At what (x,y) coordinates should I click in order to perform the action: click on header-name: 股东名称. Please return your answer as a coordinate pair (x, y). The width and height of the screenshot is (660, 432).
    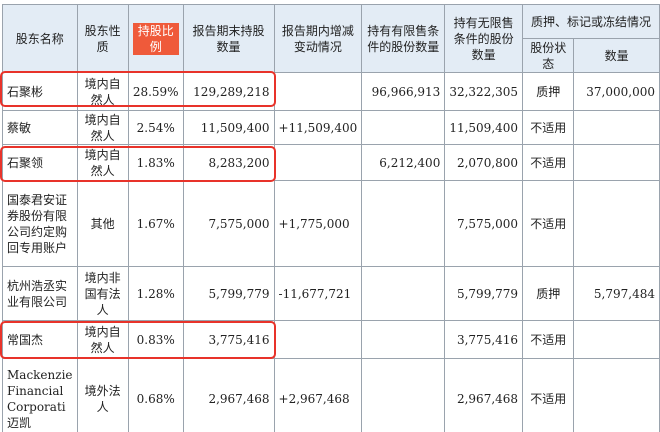
    Looking at the image, I should click on (40, 38).